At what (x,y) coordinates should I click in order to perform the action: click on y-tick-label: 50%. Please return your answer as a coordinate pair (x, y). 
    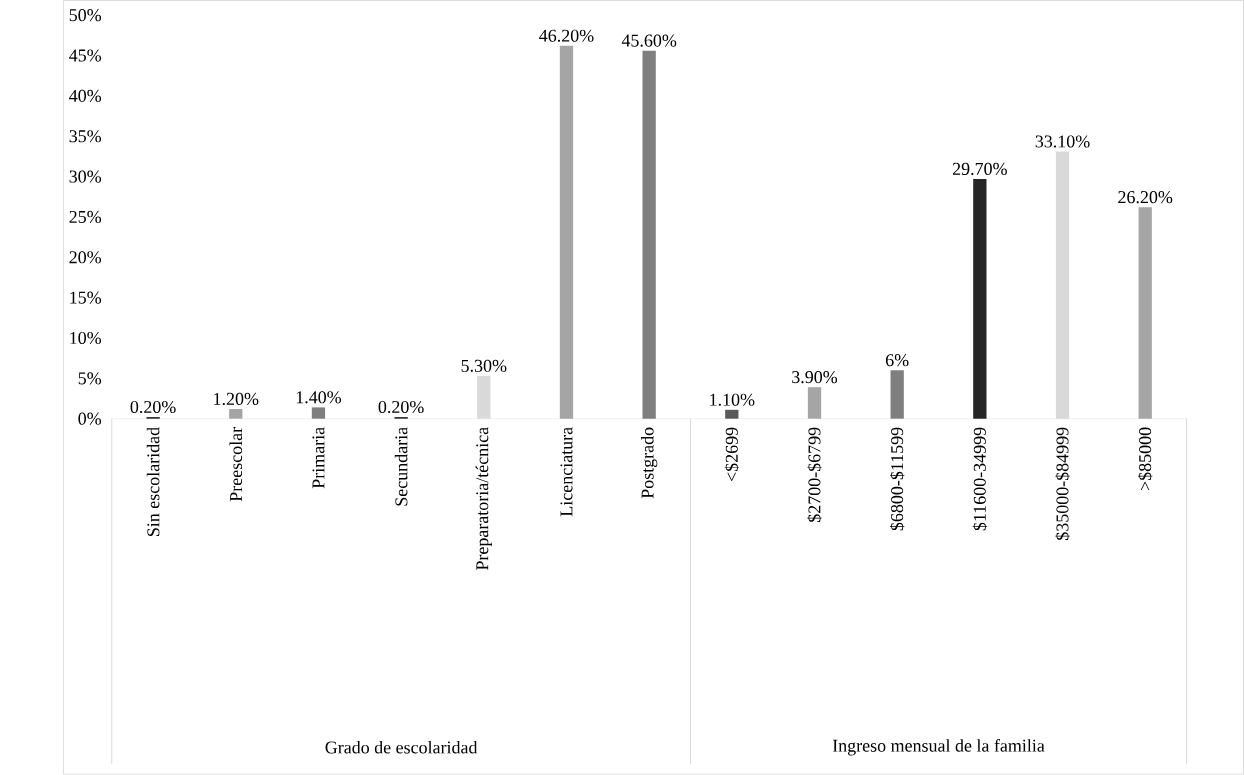
    Looking at the image, I should click on (85, 15).